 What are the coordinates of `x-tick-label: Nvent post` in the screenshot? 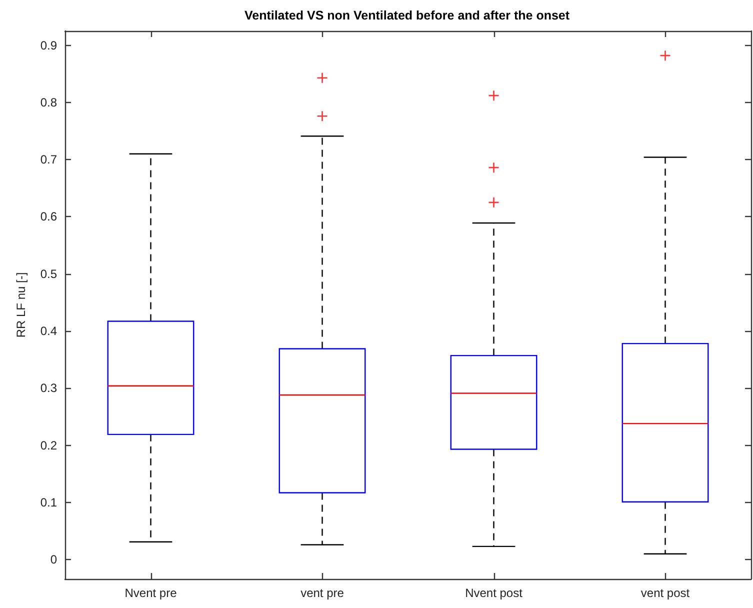 It's located at (494, 593).